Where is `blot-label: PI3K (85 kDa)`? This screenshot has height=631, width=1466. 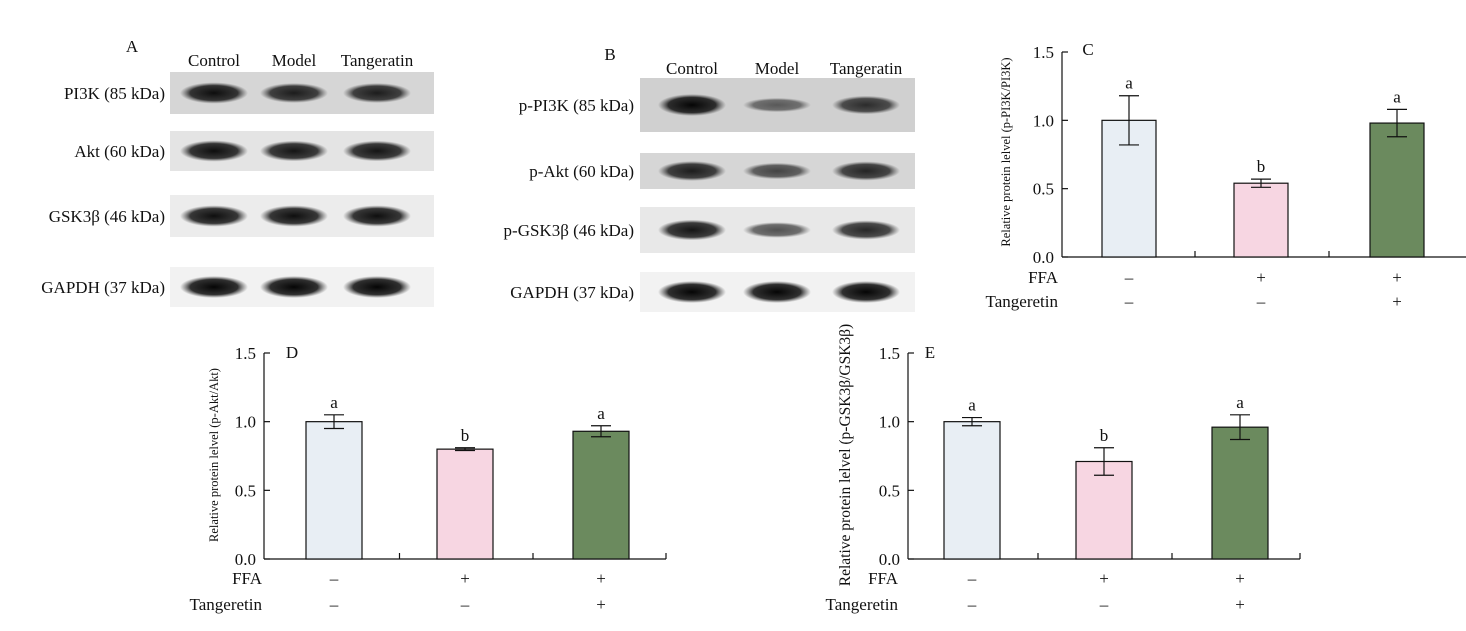
blot-label: PI3K (85 kDa) is located at coordinates (114, 93).